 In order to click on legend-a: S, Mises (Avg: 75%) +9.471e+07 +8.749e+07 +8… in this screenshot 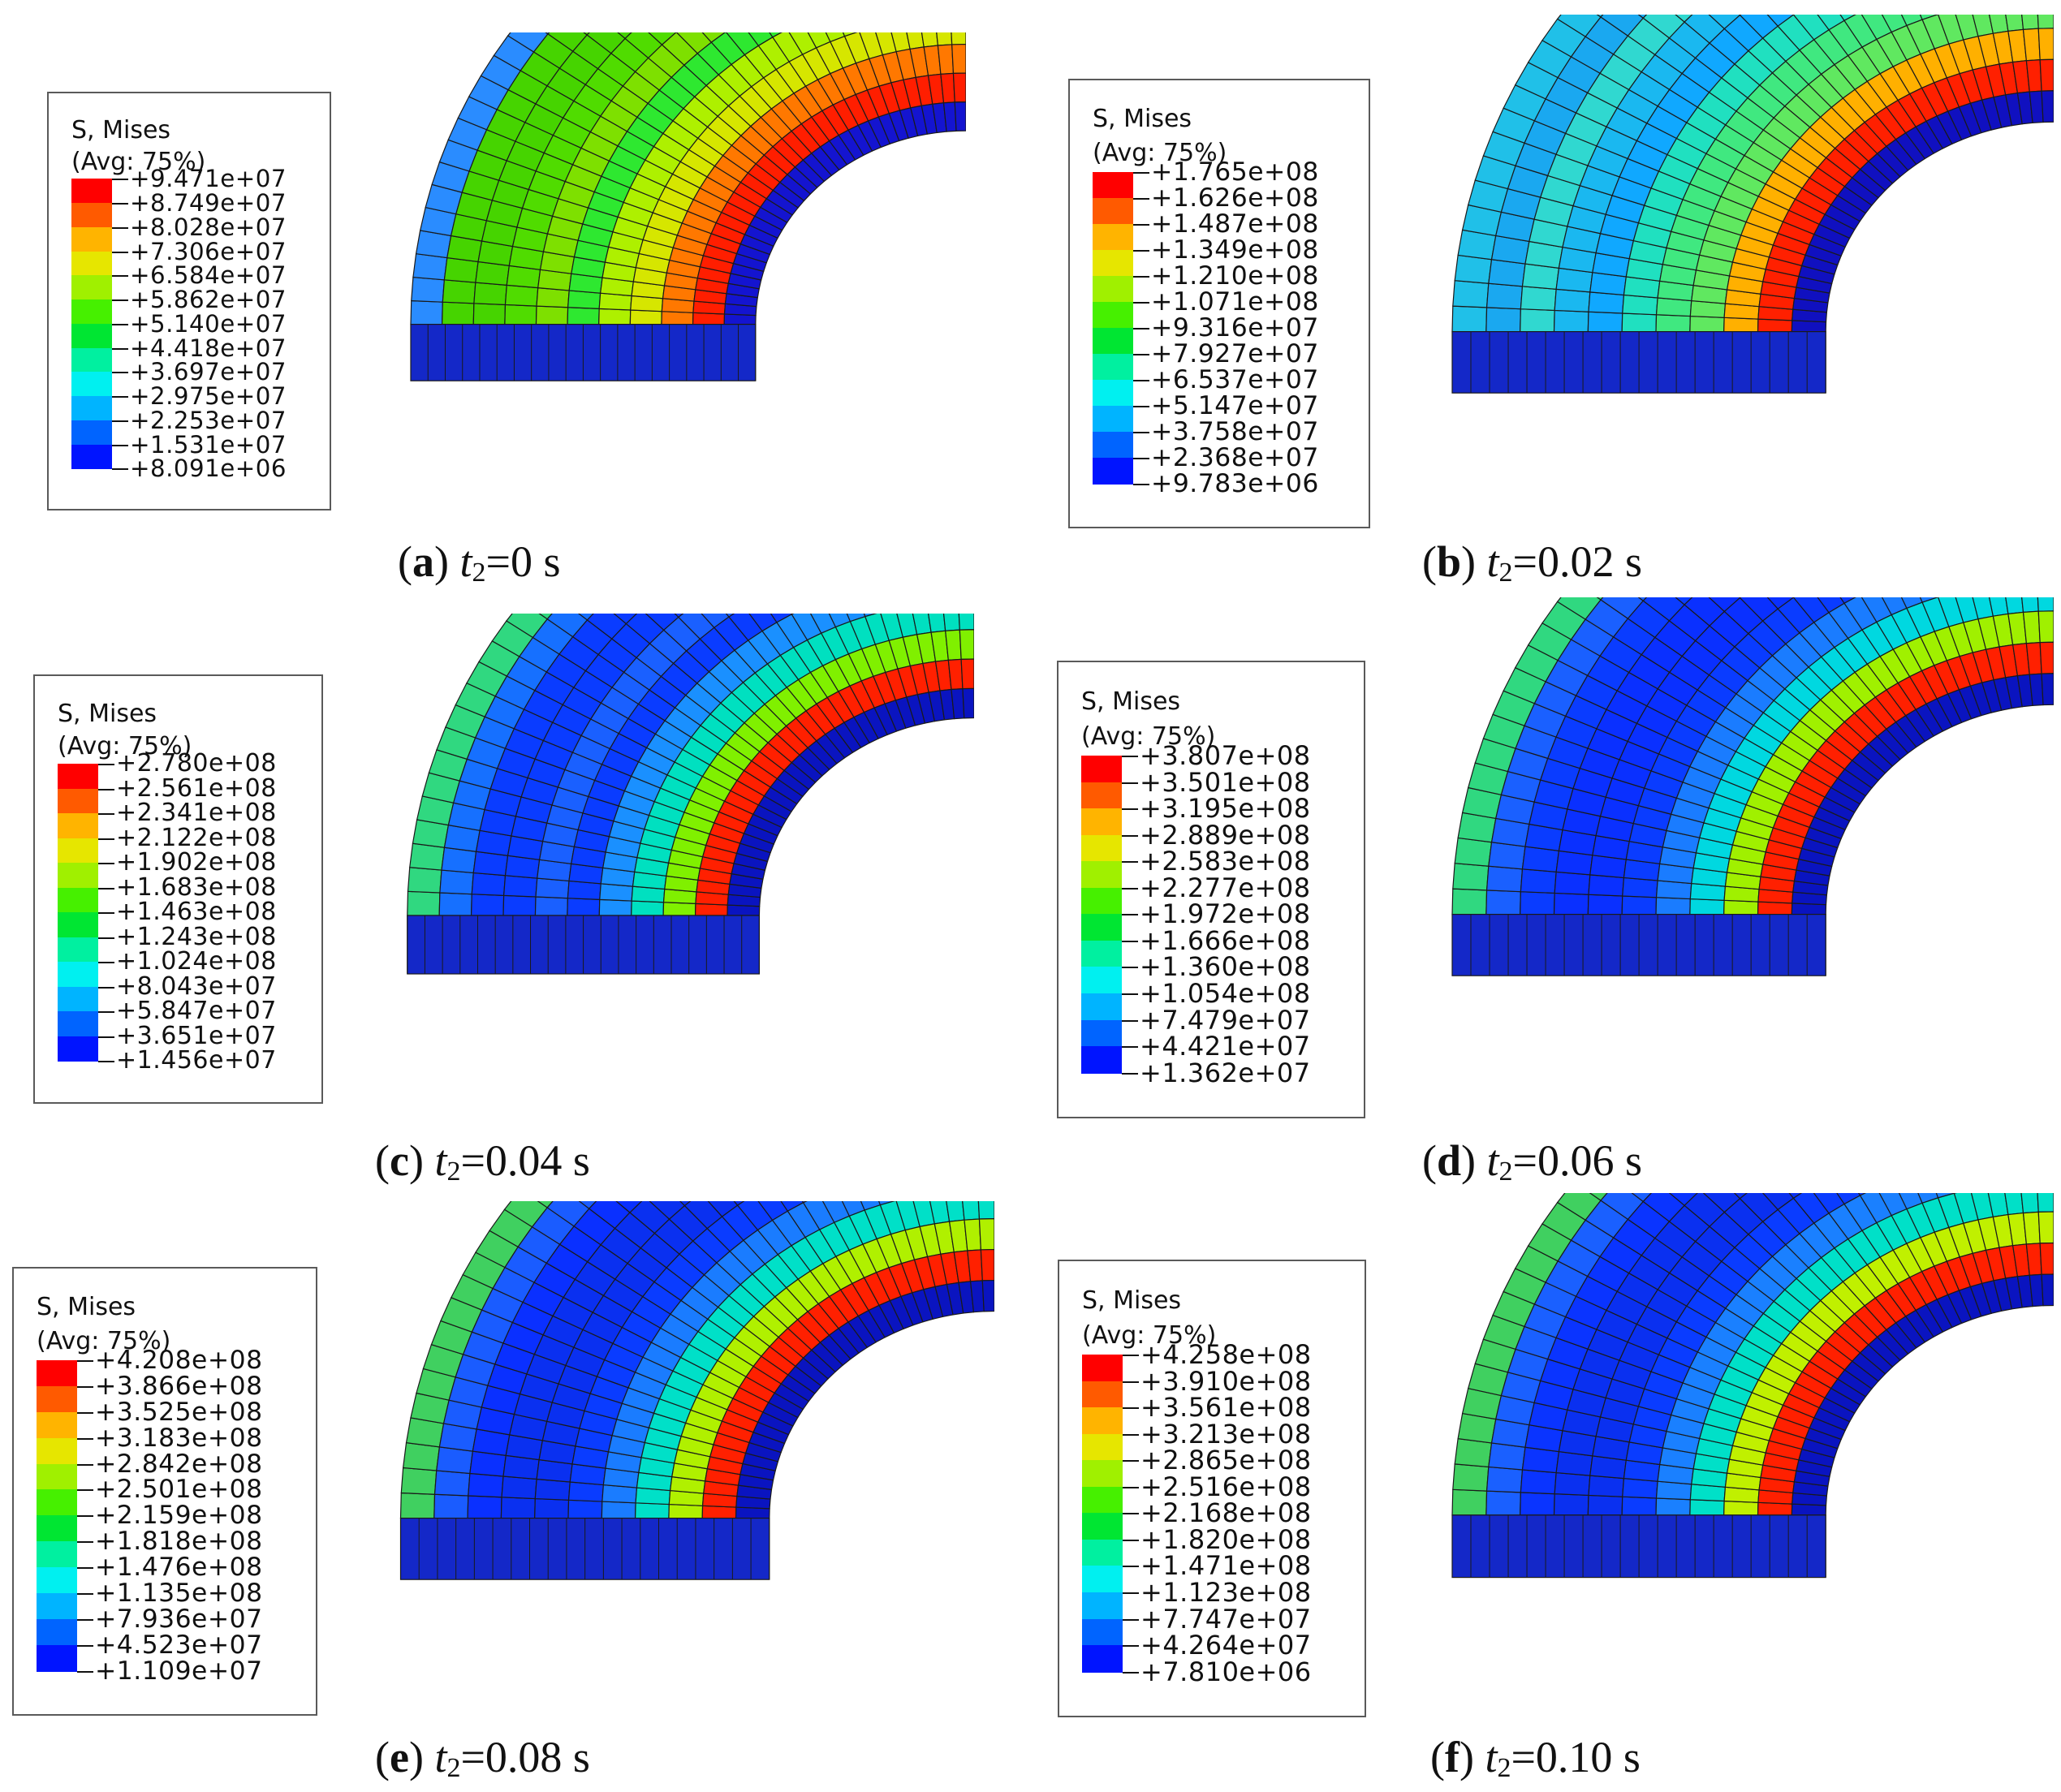, I will do `click(189, 301)`.